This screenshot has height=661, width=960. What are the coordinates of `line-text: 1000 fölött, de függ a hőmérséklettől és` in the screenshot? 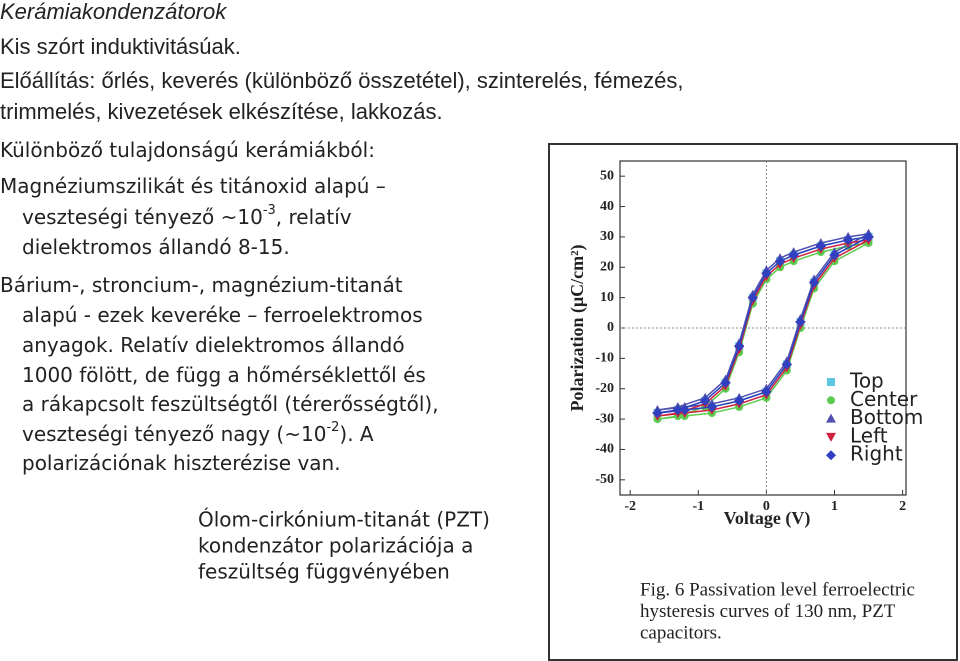 It's located at (224, 375).